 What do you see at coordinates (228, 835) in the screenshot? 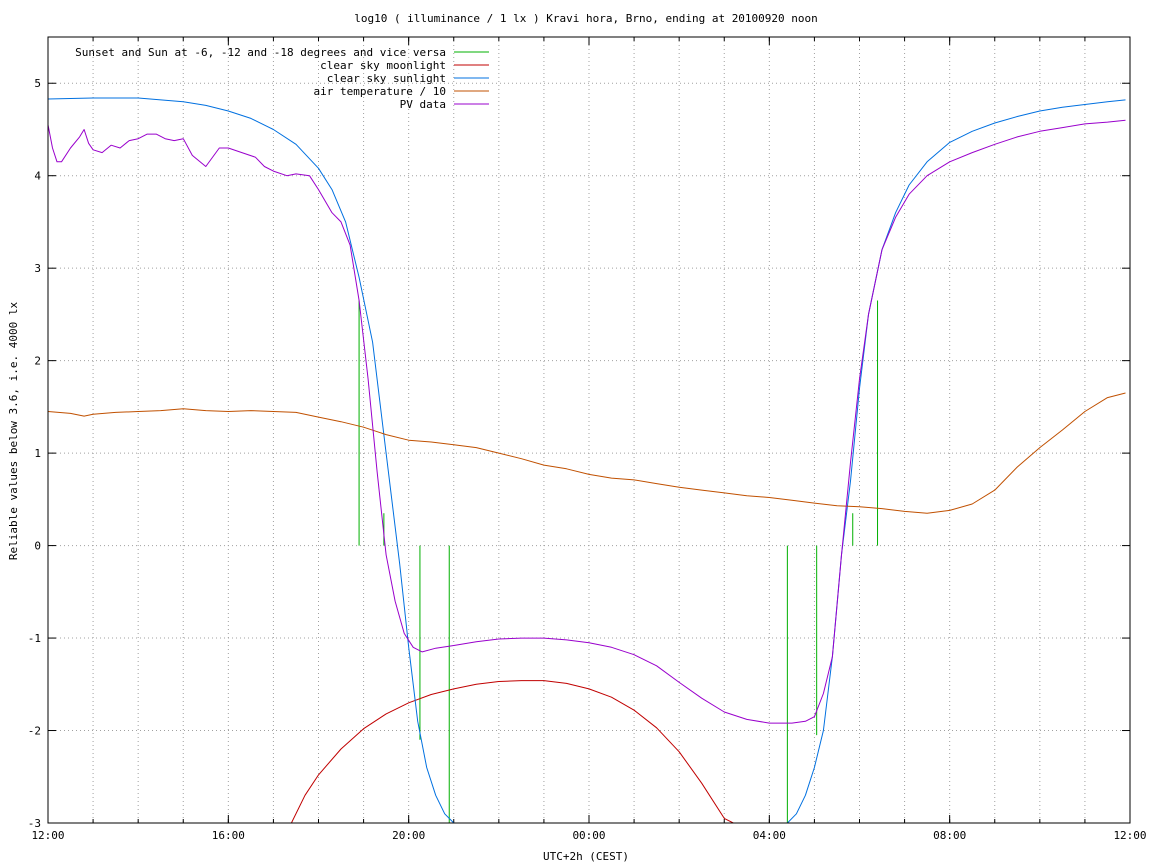
I see `x-tick-label: 16:00` at bounding box center [228, 835].